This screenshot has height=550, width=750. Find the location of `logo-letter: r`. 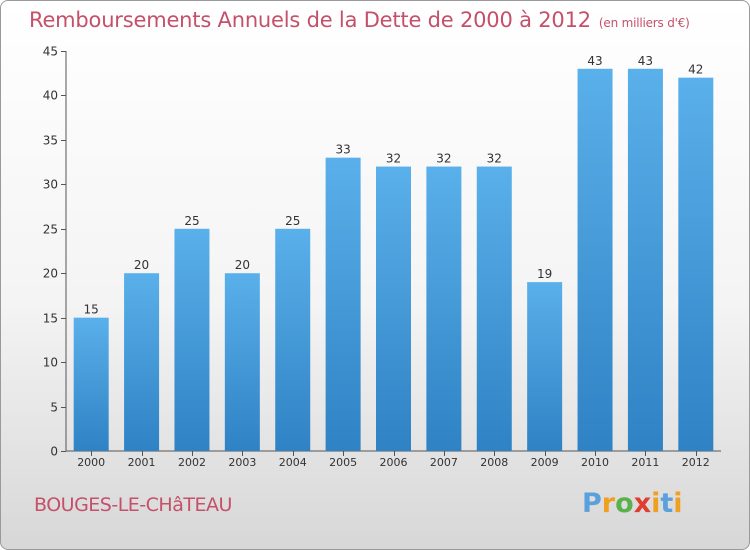

logo-letter: r is located at coordinates (608, 503).